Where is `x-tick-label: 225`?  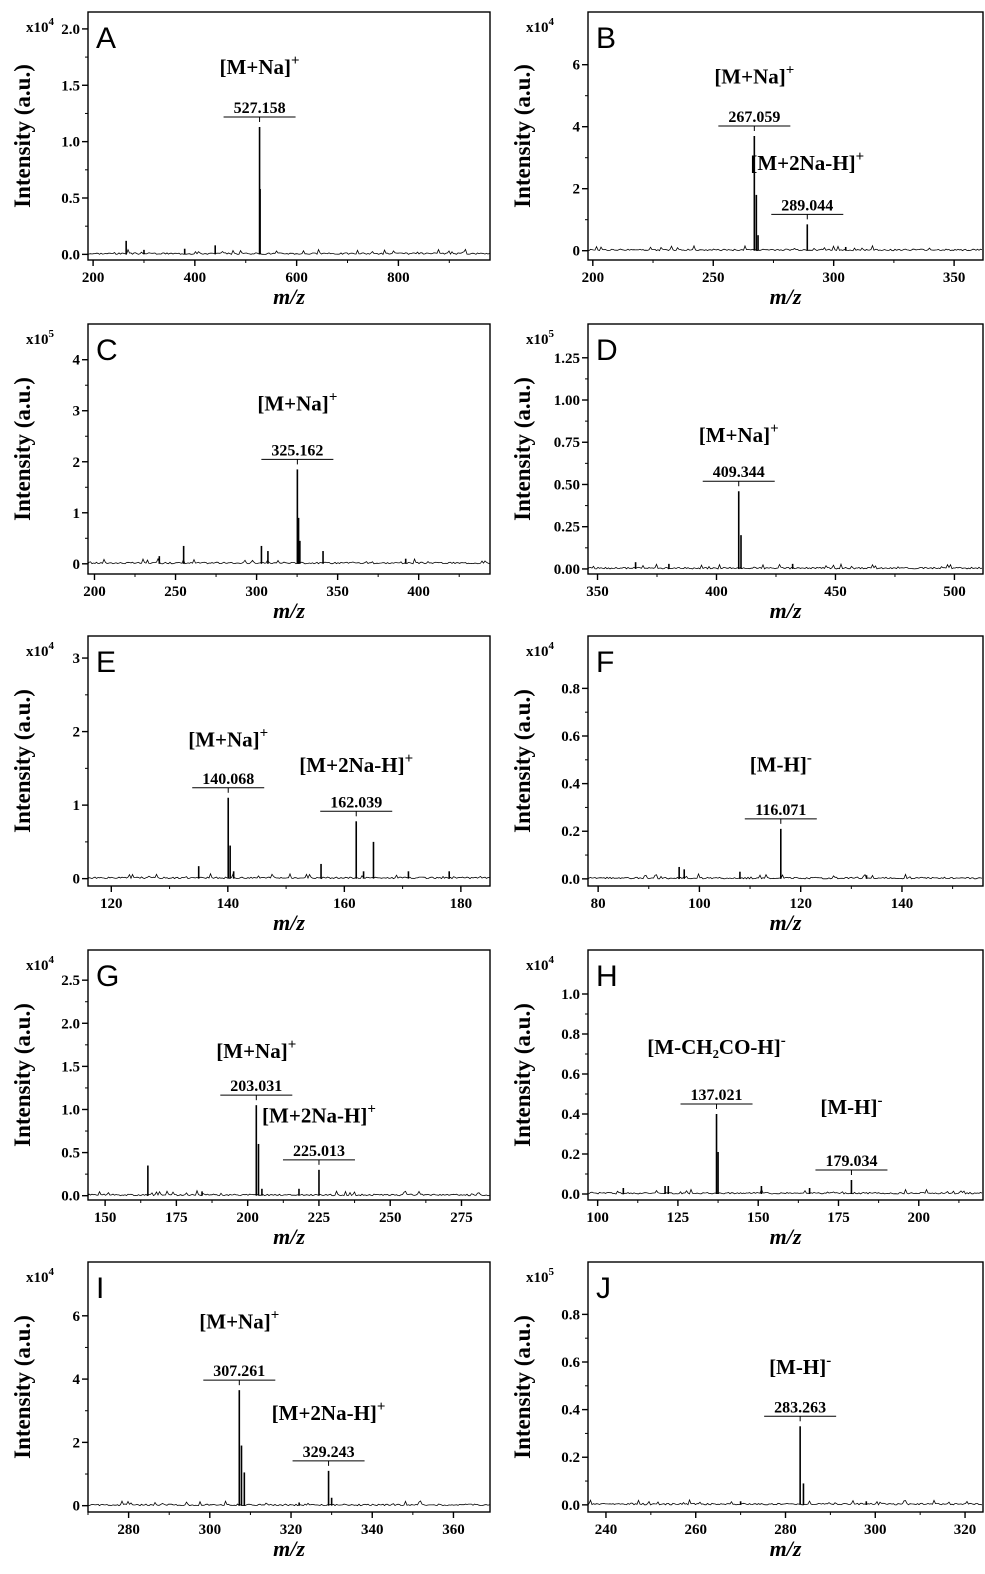 x-tick-label: 225 is located at coordinates (319, 1218).